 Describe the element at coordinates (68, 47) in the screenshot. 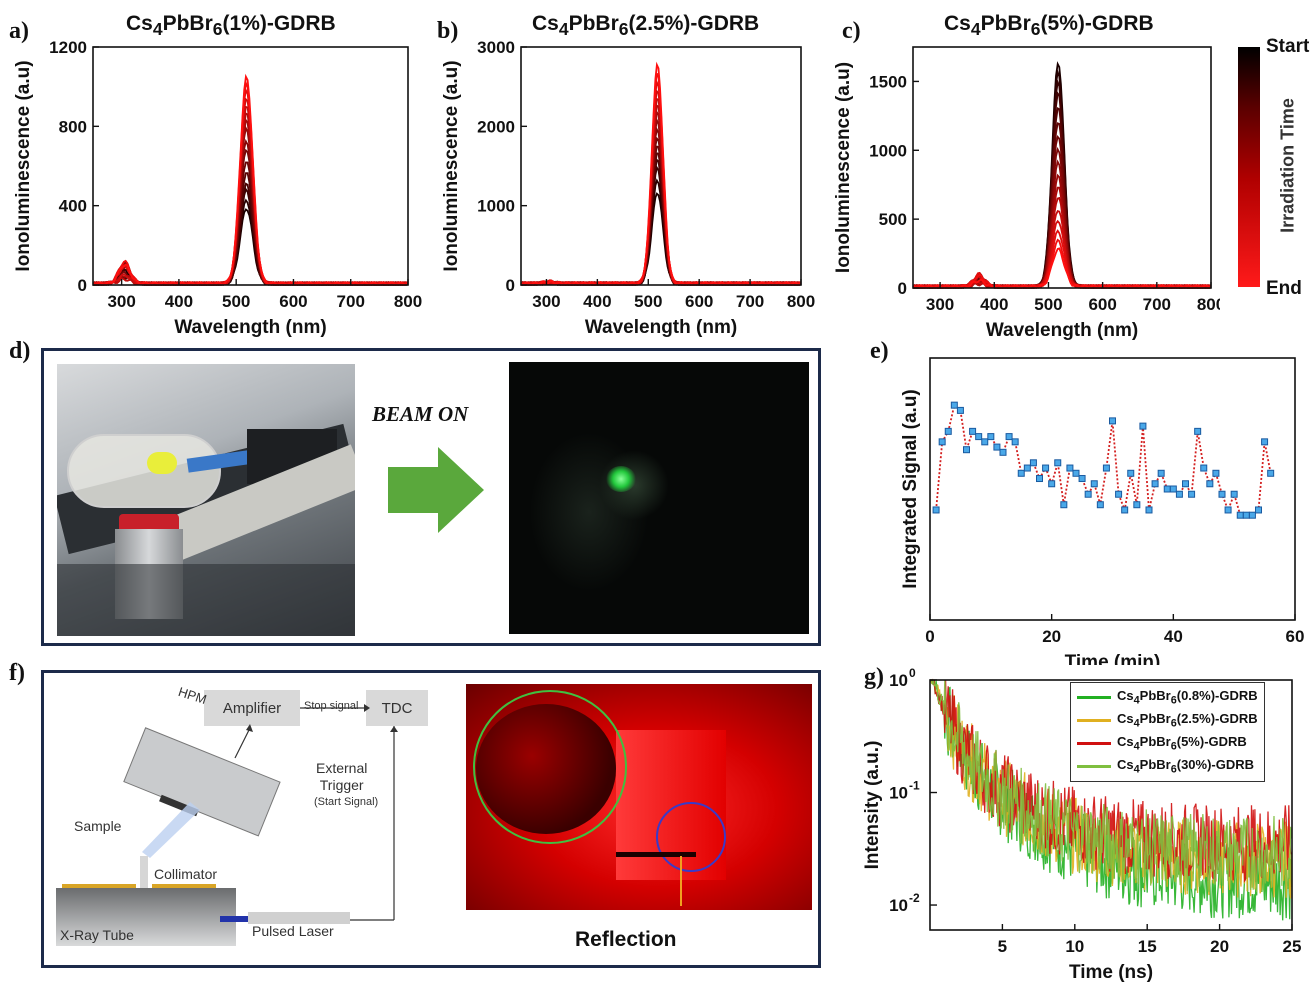

I see `y-tick-label: 1200` at that location.